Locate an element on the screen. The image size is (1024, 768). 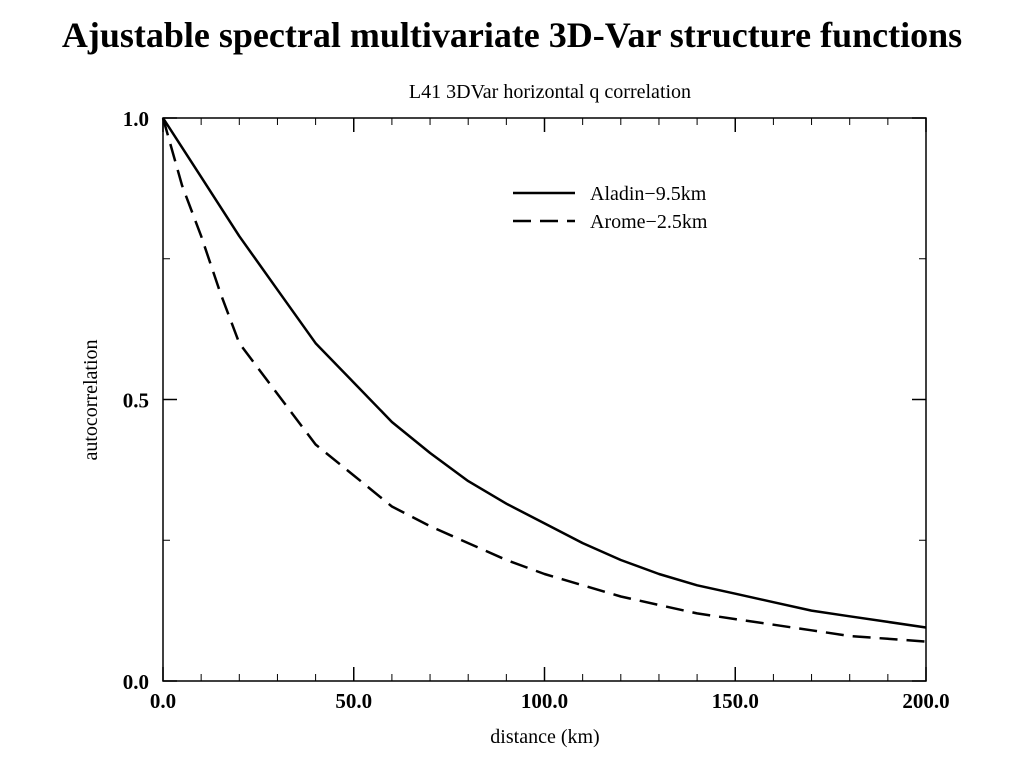
legend: Aladin−9.5km Arome−2.5km is located at coordinates (610, 208).